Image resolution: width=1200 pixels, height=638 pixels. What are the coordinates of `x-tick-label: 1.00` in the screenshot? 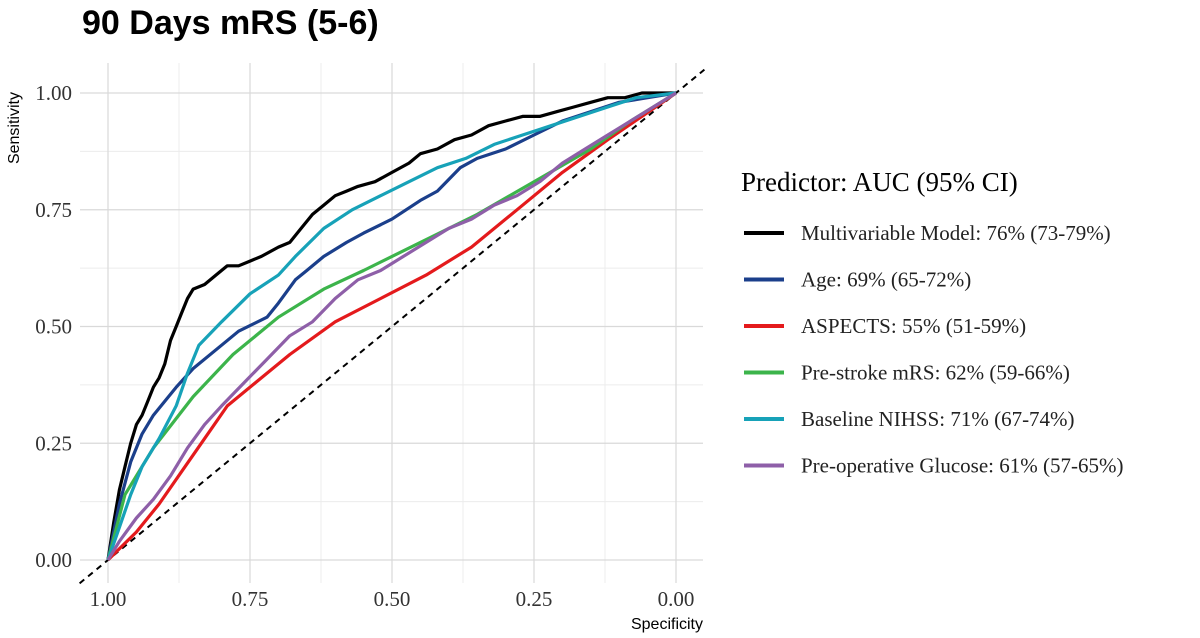 It's located at (108, 599).